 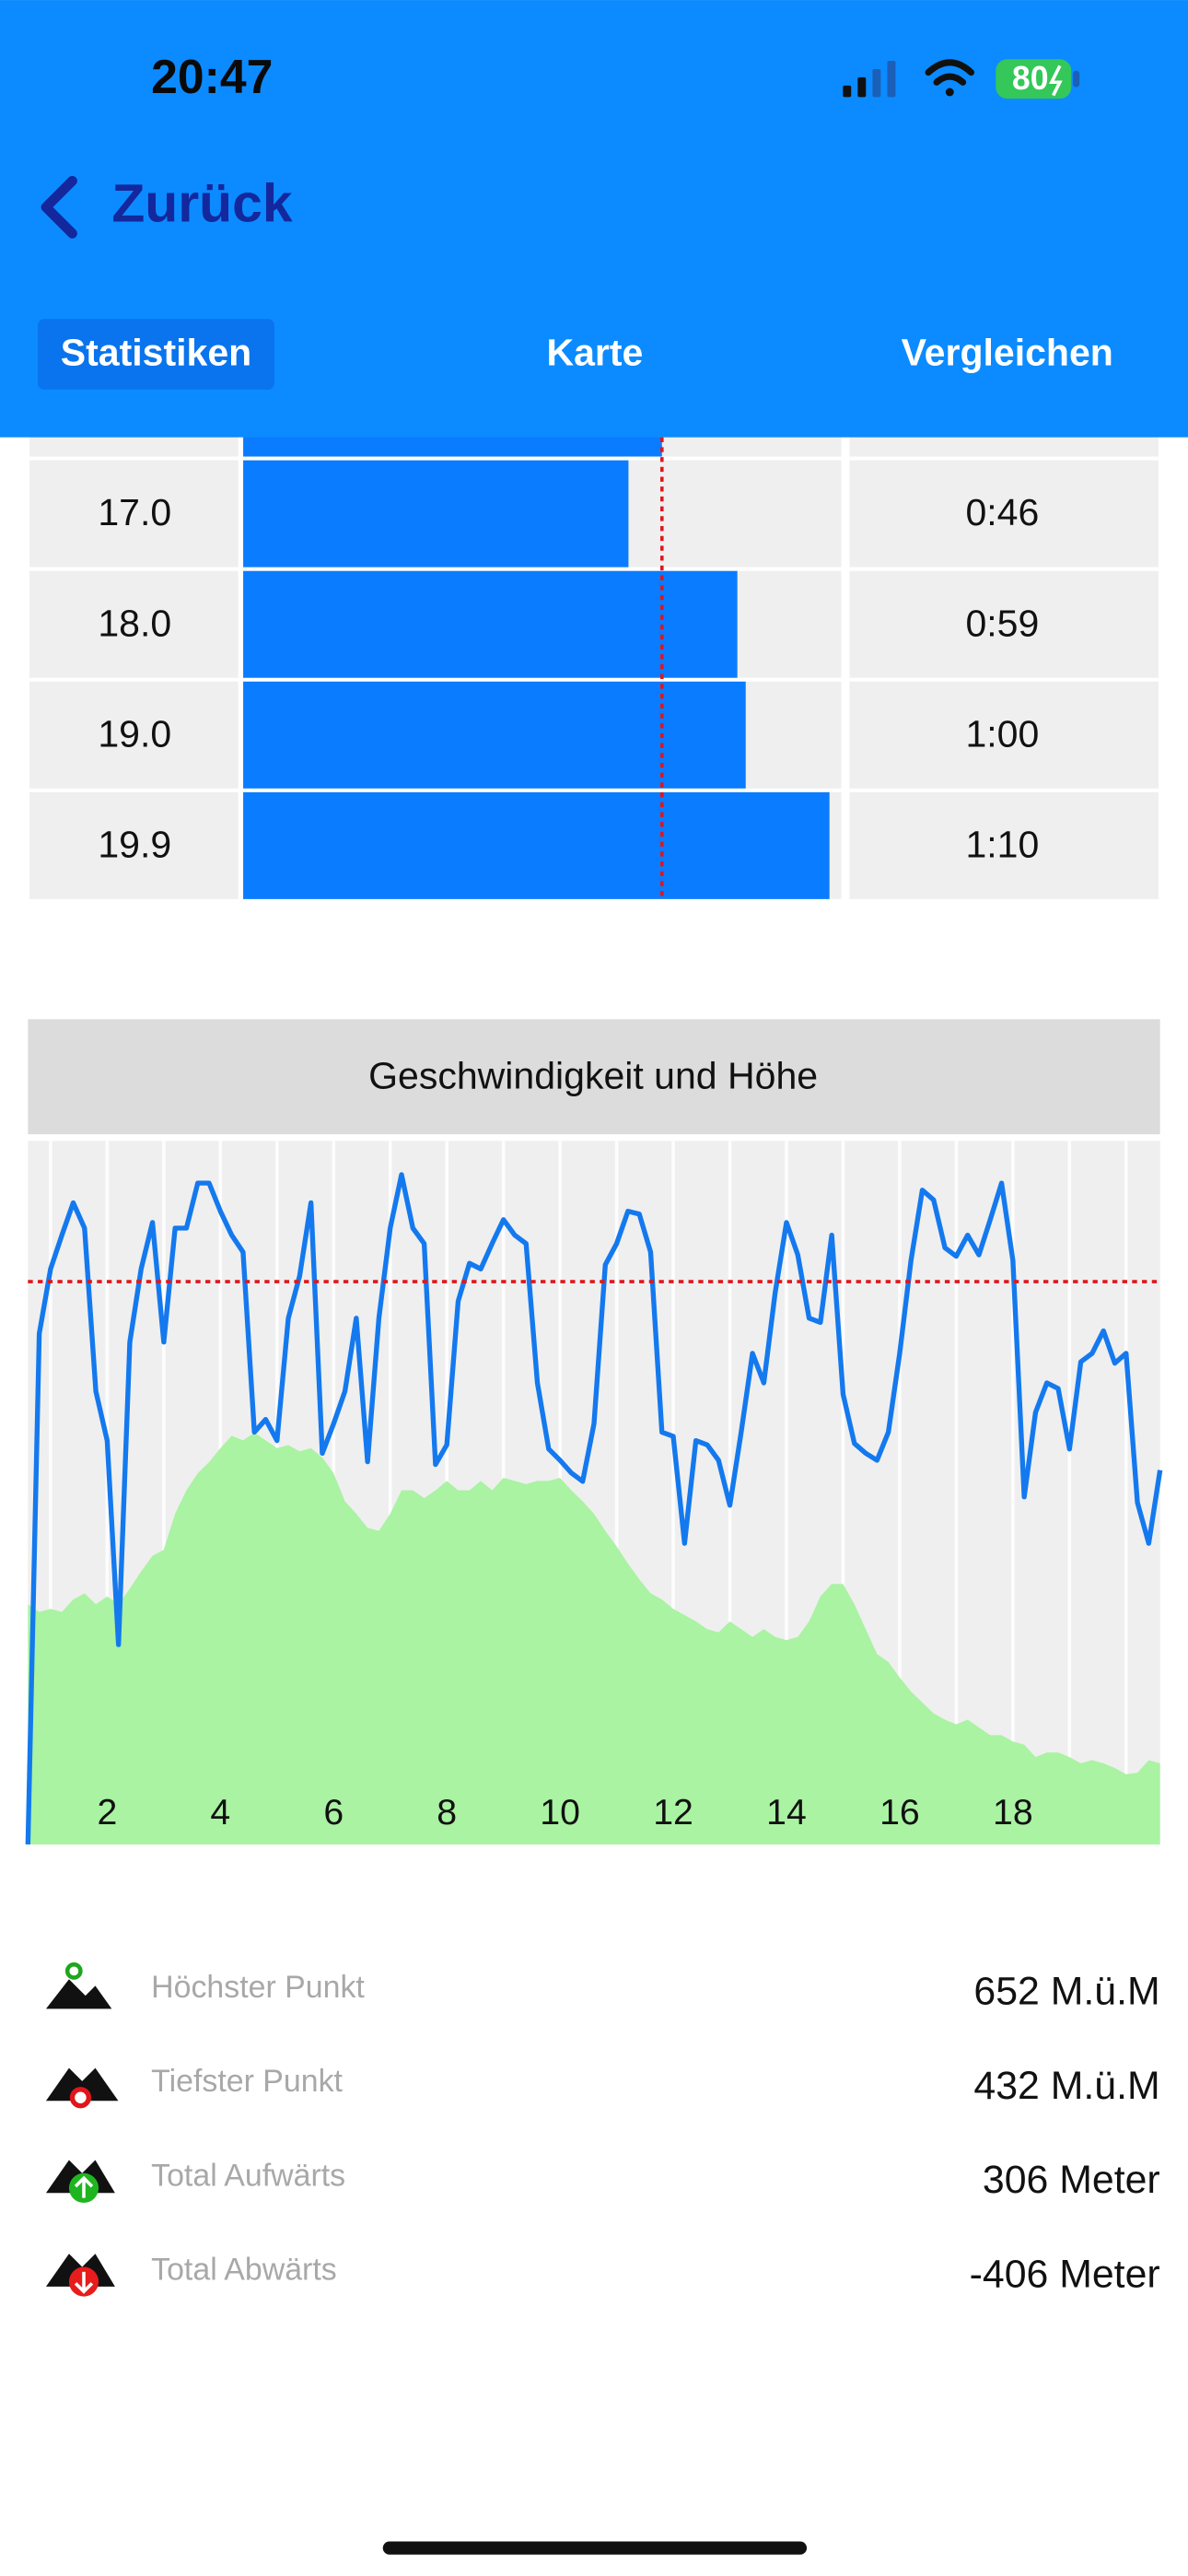 What do you see at coordinates (59, 207) in the screenshot?
I see `back-chevron` at bounding box center [59, 207].